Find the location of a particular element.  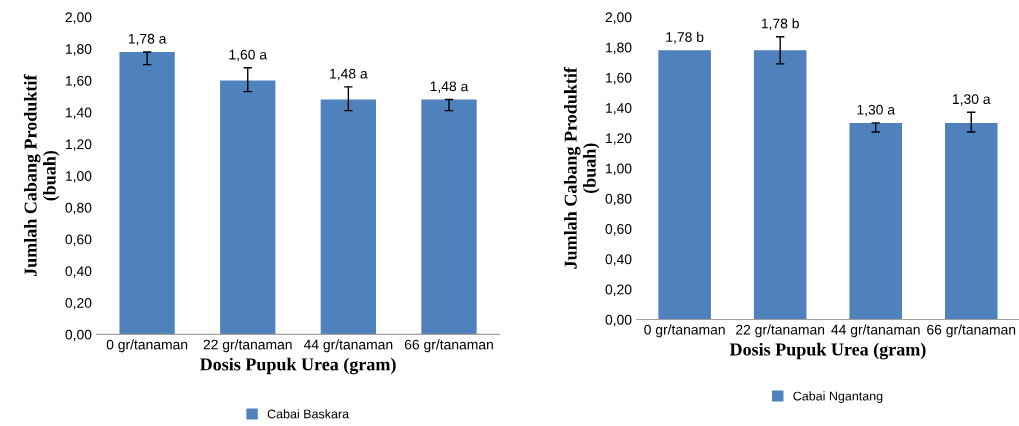

data-label: 1,60 a is located at coordinates (248, 55).